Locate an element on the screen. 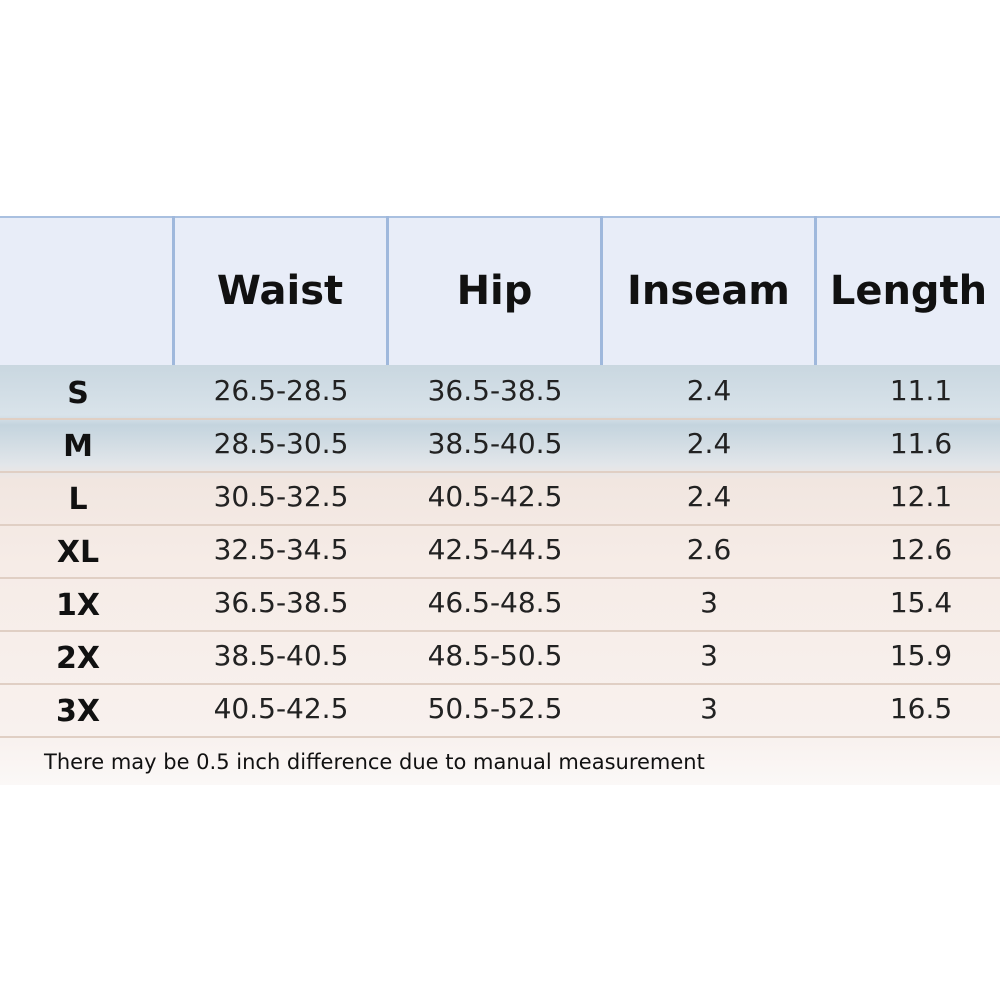 The height and width of the screenshot is (1000, 1000). cell-value: 26.5-28.5 is located at coordinates (281, 390).